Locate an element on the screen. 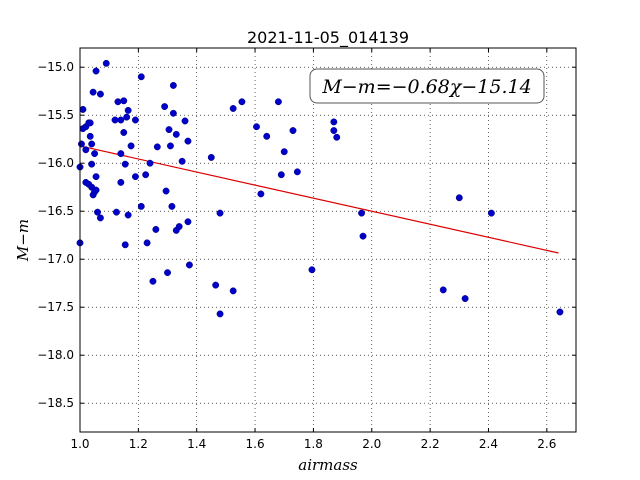 This screenshot has height=480, width=640. x-tick-label: 2.4 is located at coordinates (488, 444).